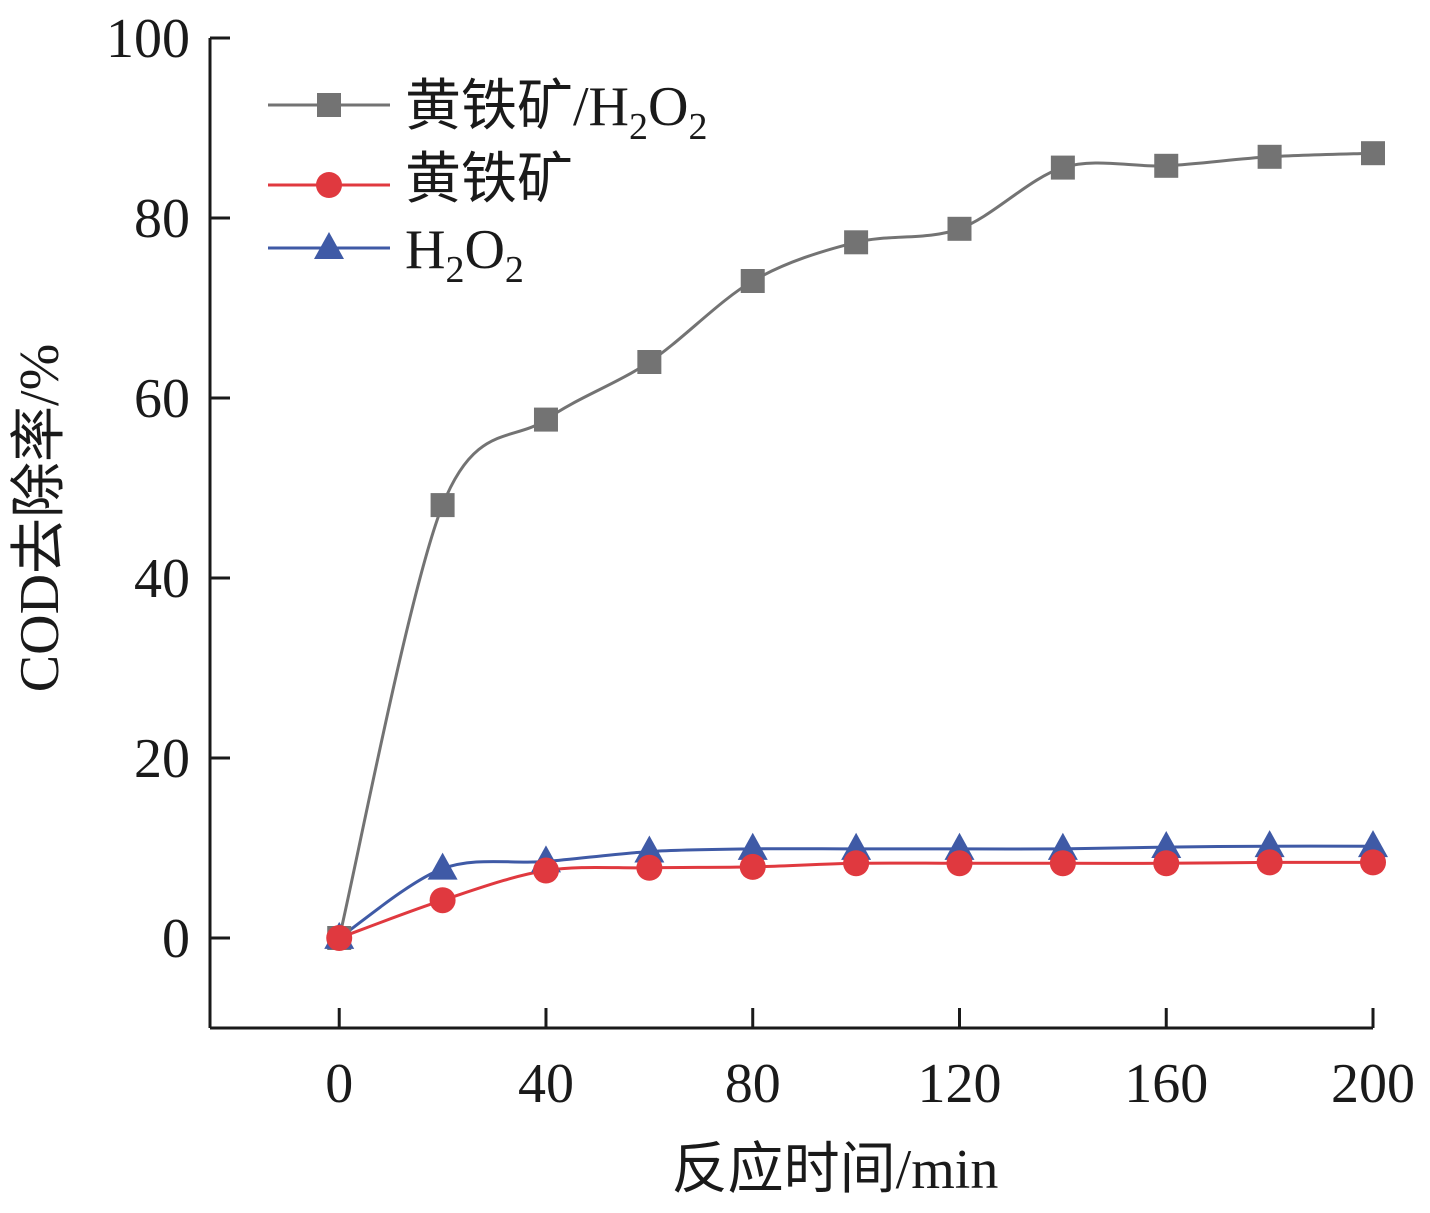  What do you see at coordinates (162, 579) in the screenshot?
I see `y-tick-label: 40` at bounding box center [162, 579].